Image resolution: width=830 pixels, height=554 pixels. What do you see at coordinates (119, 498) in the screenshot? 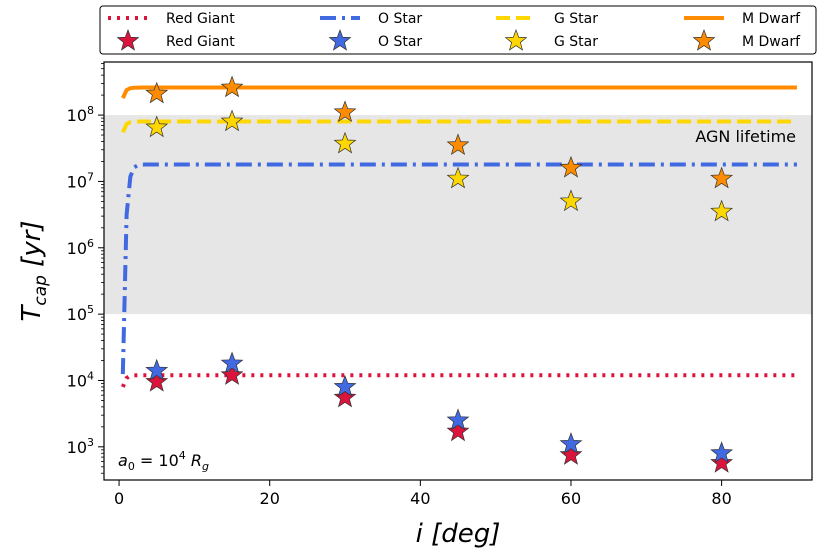
I see `x-tick-label: 0` at bounding box center [119, 498].